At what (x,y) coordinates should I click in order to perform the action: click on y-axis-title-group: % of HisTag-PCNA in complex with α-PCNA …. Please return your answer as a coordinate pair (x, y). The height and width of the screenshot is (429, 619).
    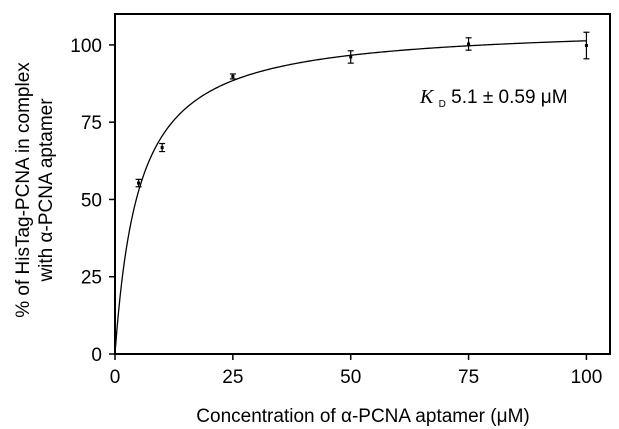
    Looking at the image, I should click on (35, 190).